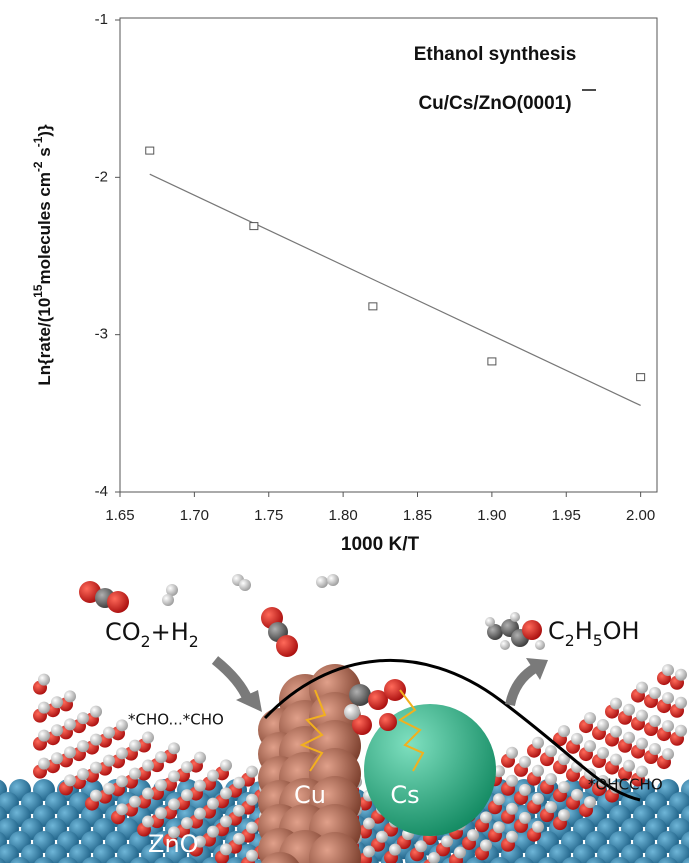 Image resolution: width=689 pixels, height=863 pixels. What do you see at coordinates (566, 515) in the screenshot?
I see `x-tick-label: 1.95` at bounding box center [566, 515].